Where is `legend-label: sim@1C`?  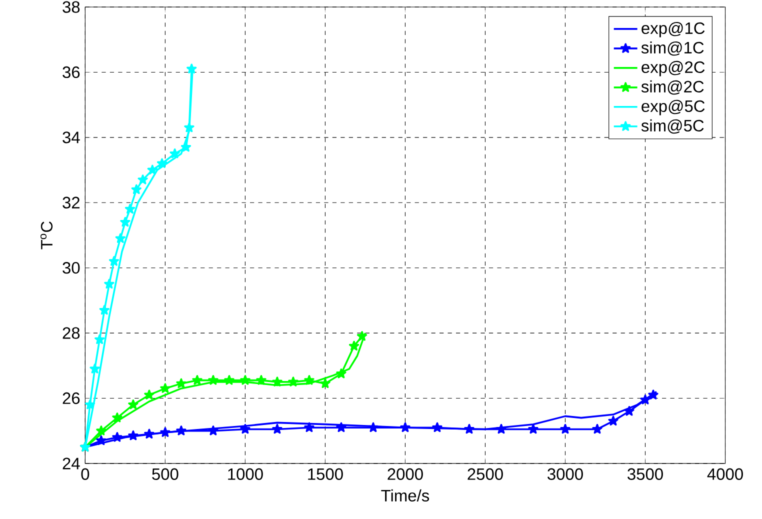 legend-label: sim@1C is located at coordinates (672, 49).